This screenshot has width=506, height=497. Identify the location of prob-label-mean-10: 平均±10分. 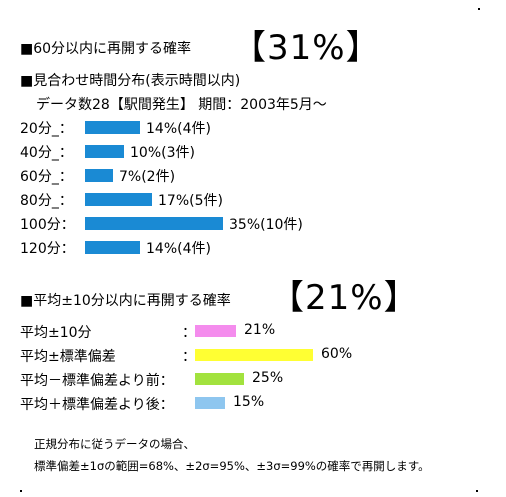
(56, 333).